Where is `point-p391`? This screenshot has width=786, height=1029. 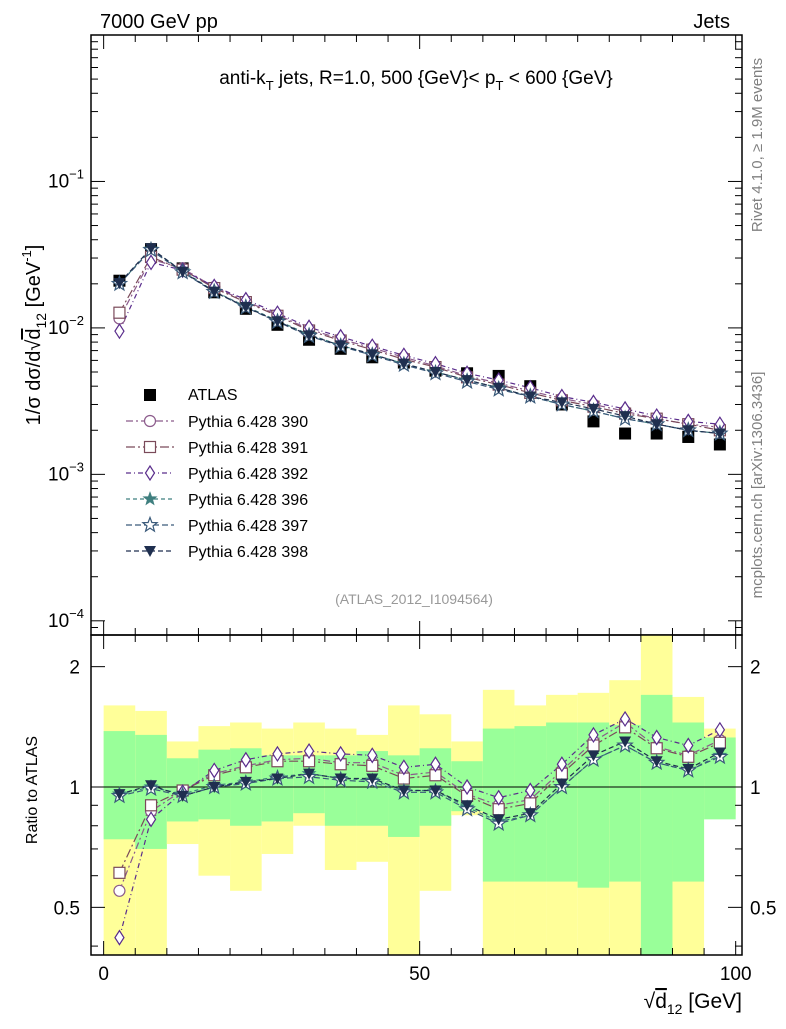
point-p391 is located at coordinates (119, 312).